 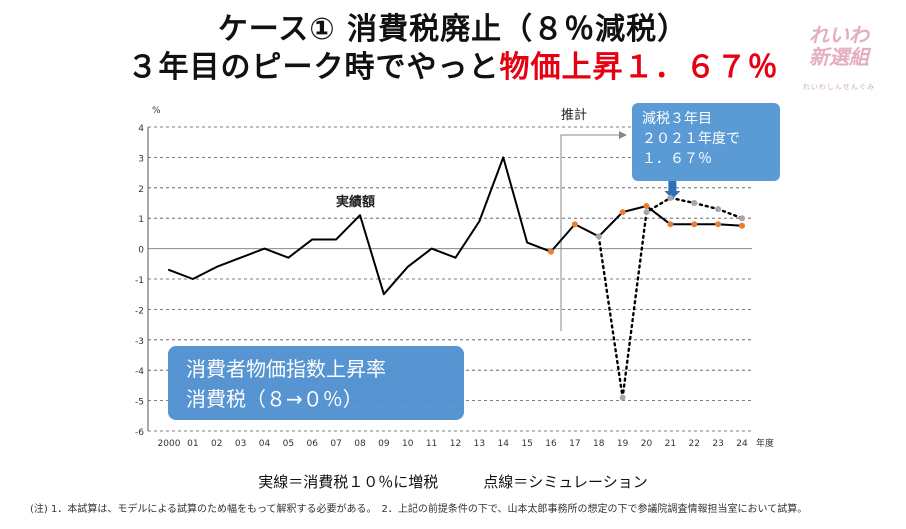 I want to click on x-tick-label: 09, so click(x=384, y=444).